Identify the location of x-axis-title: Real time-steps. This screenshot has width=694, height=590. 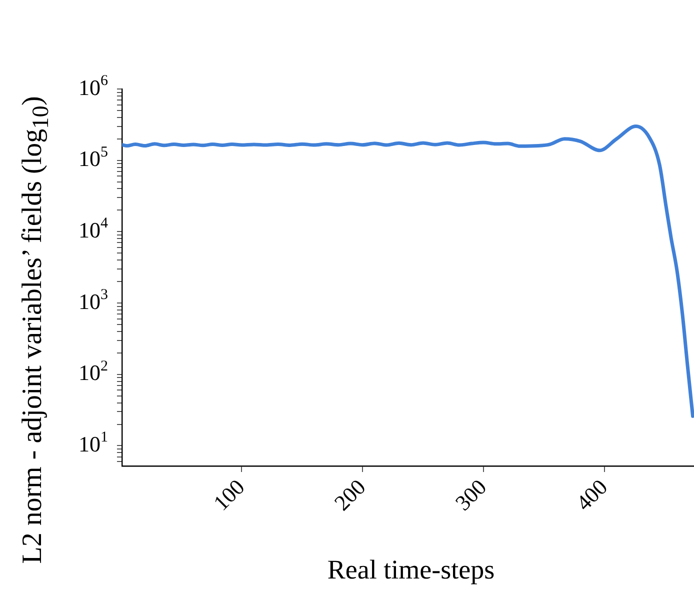
(411, 570).